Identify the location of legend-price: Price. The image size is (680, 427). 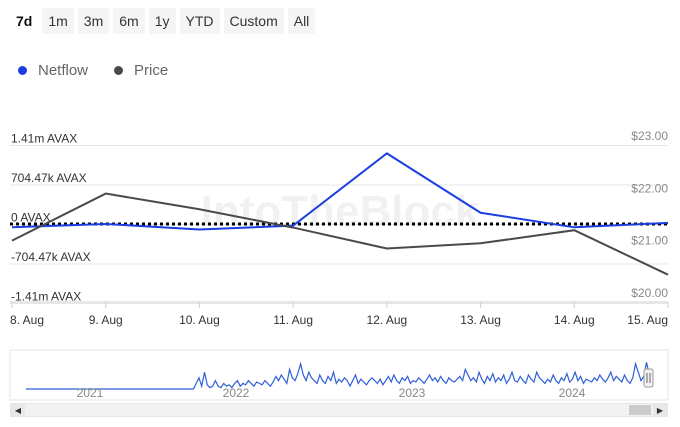
(141, 70).